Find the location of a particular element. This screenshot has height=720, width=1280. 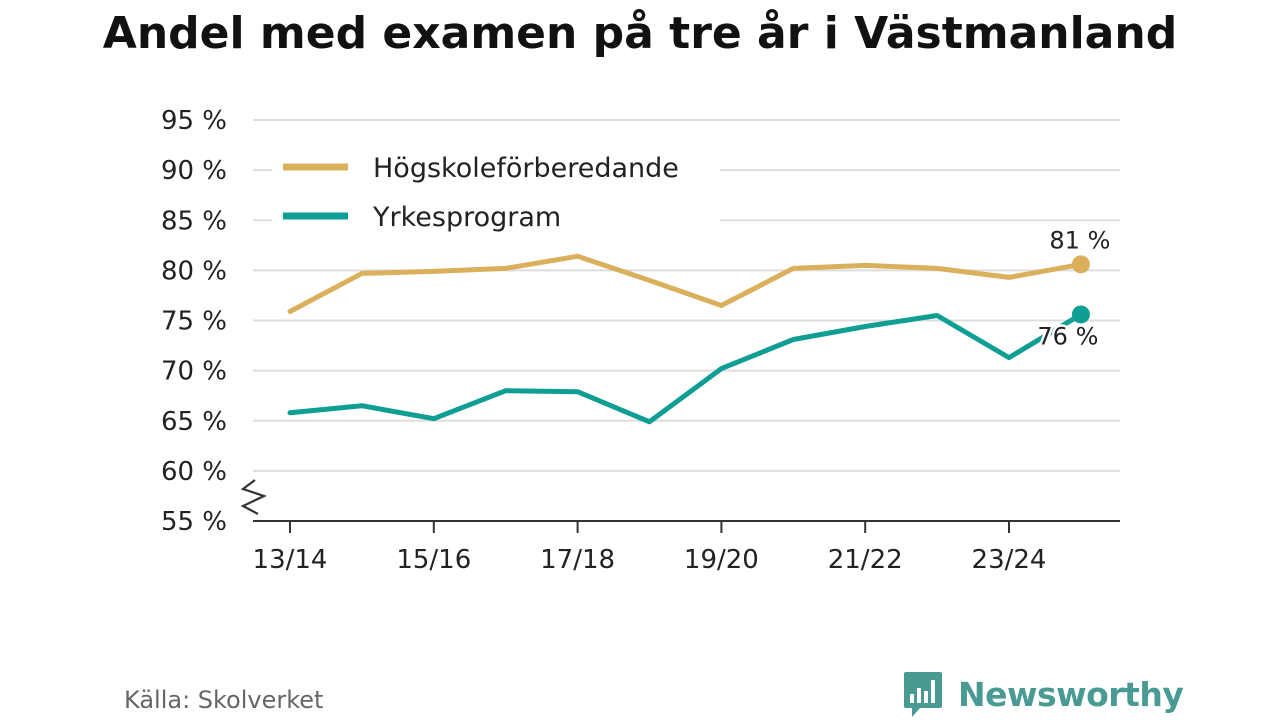

brand-logo: Newsworthy is located at coordinates (1043, 694).